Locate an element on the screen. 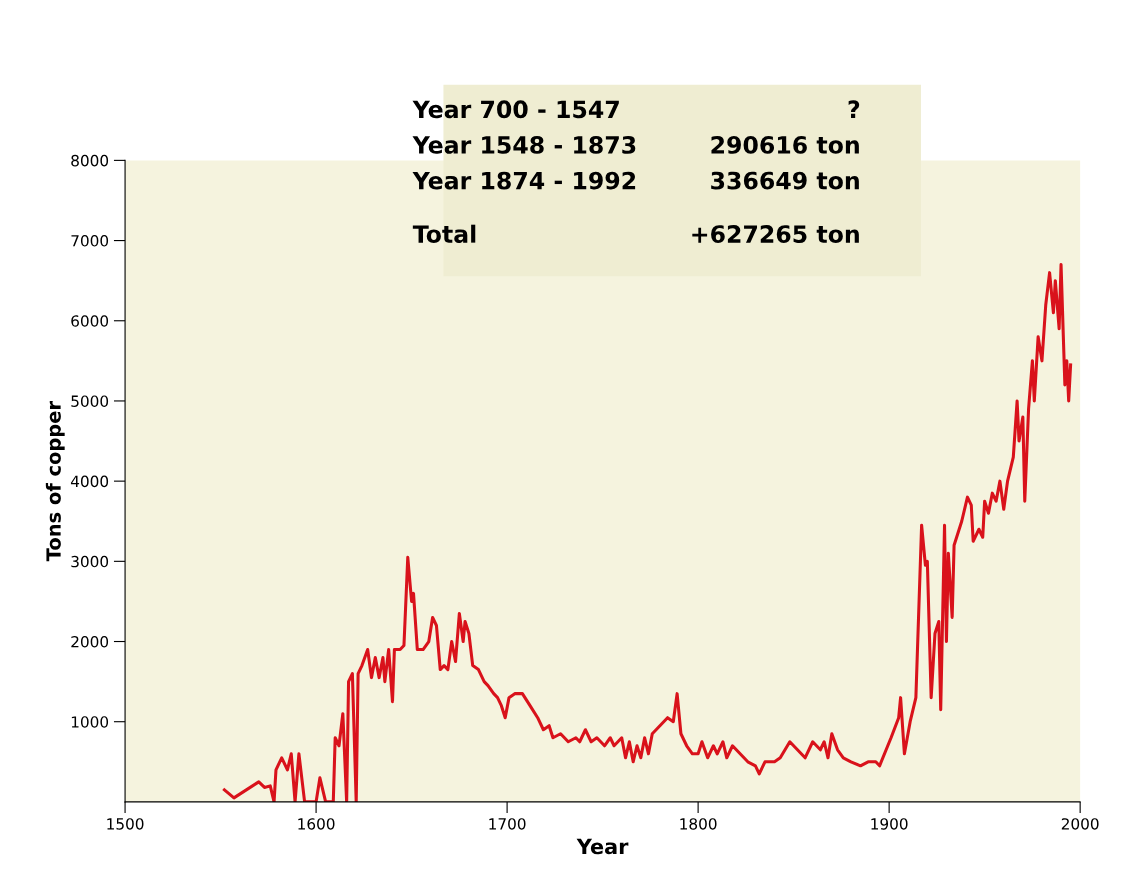 This screenshot has height=891, width=1137. annotation: 336649 ton is located at coordinates (785, 180).